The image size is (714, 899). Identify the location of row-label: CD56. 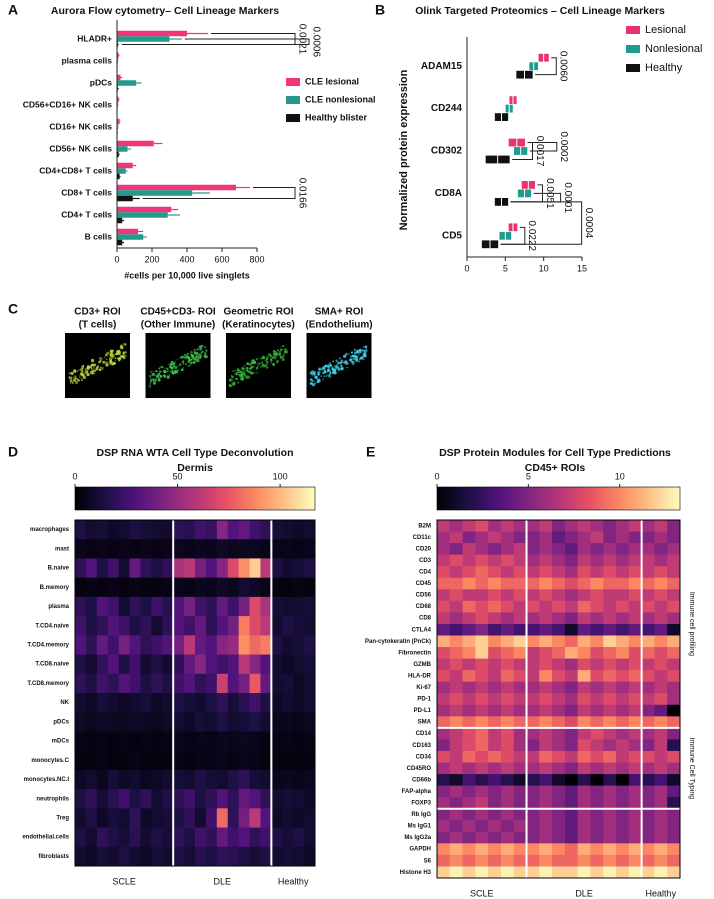
(424, 596).